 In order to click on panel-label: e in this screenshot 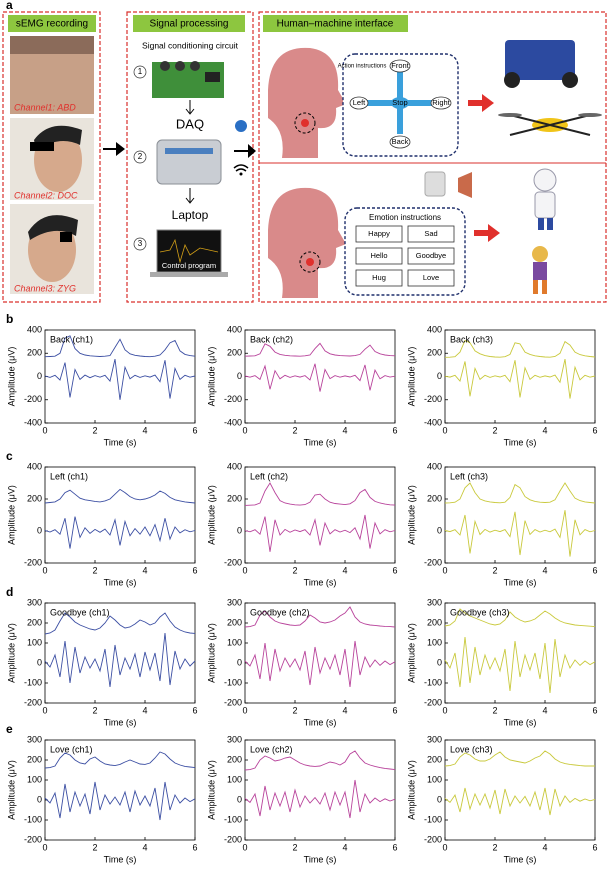, I will do `click(9, 729)`.